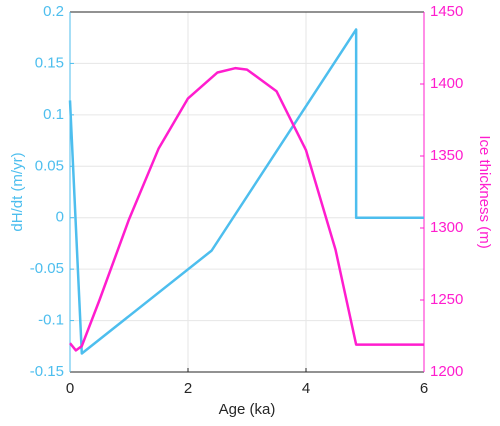 Image resolution: width=500 pixels, height=426 pixels. Describe the element at coordinates (60, 217) in the screenshot. I see `y-tick-label: 0` at that location.